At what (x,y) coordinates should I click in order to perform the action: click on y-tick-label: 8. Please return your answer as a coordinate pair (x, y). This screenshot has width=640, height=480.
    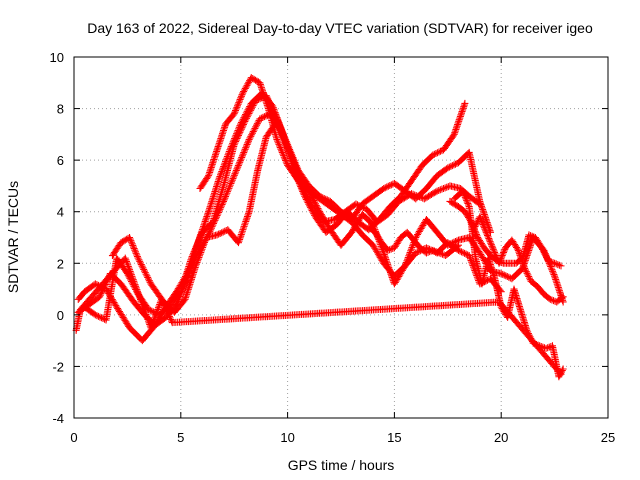
    Looking at the image, I should click on (60, 109).